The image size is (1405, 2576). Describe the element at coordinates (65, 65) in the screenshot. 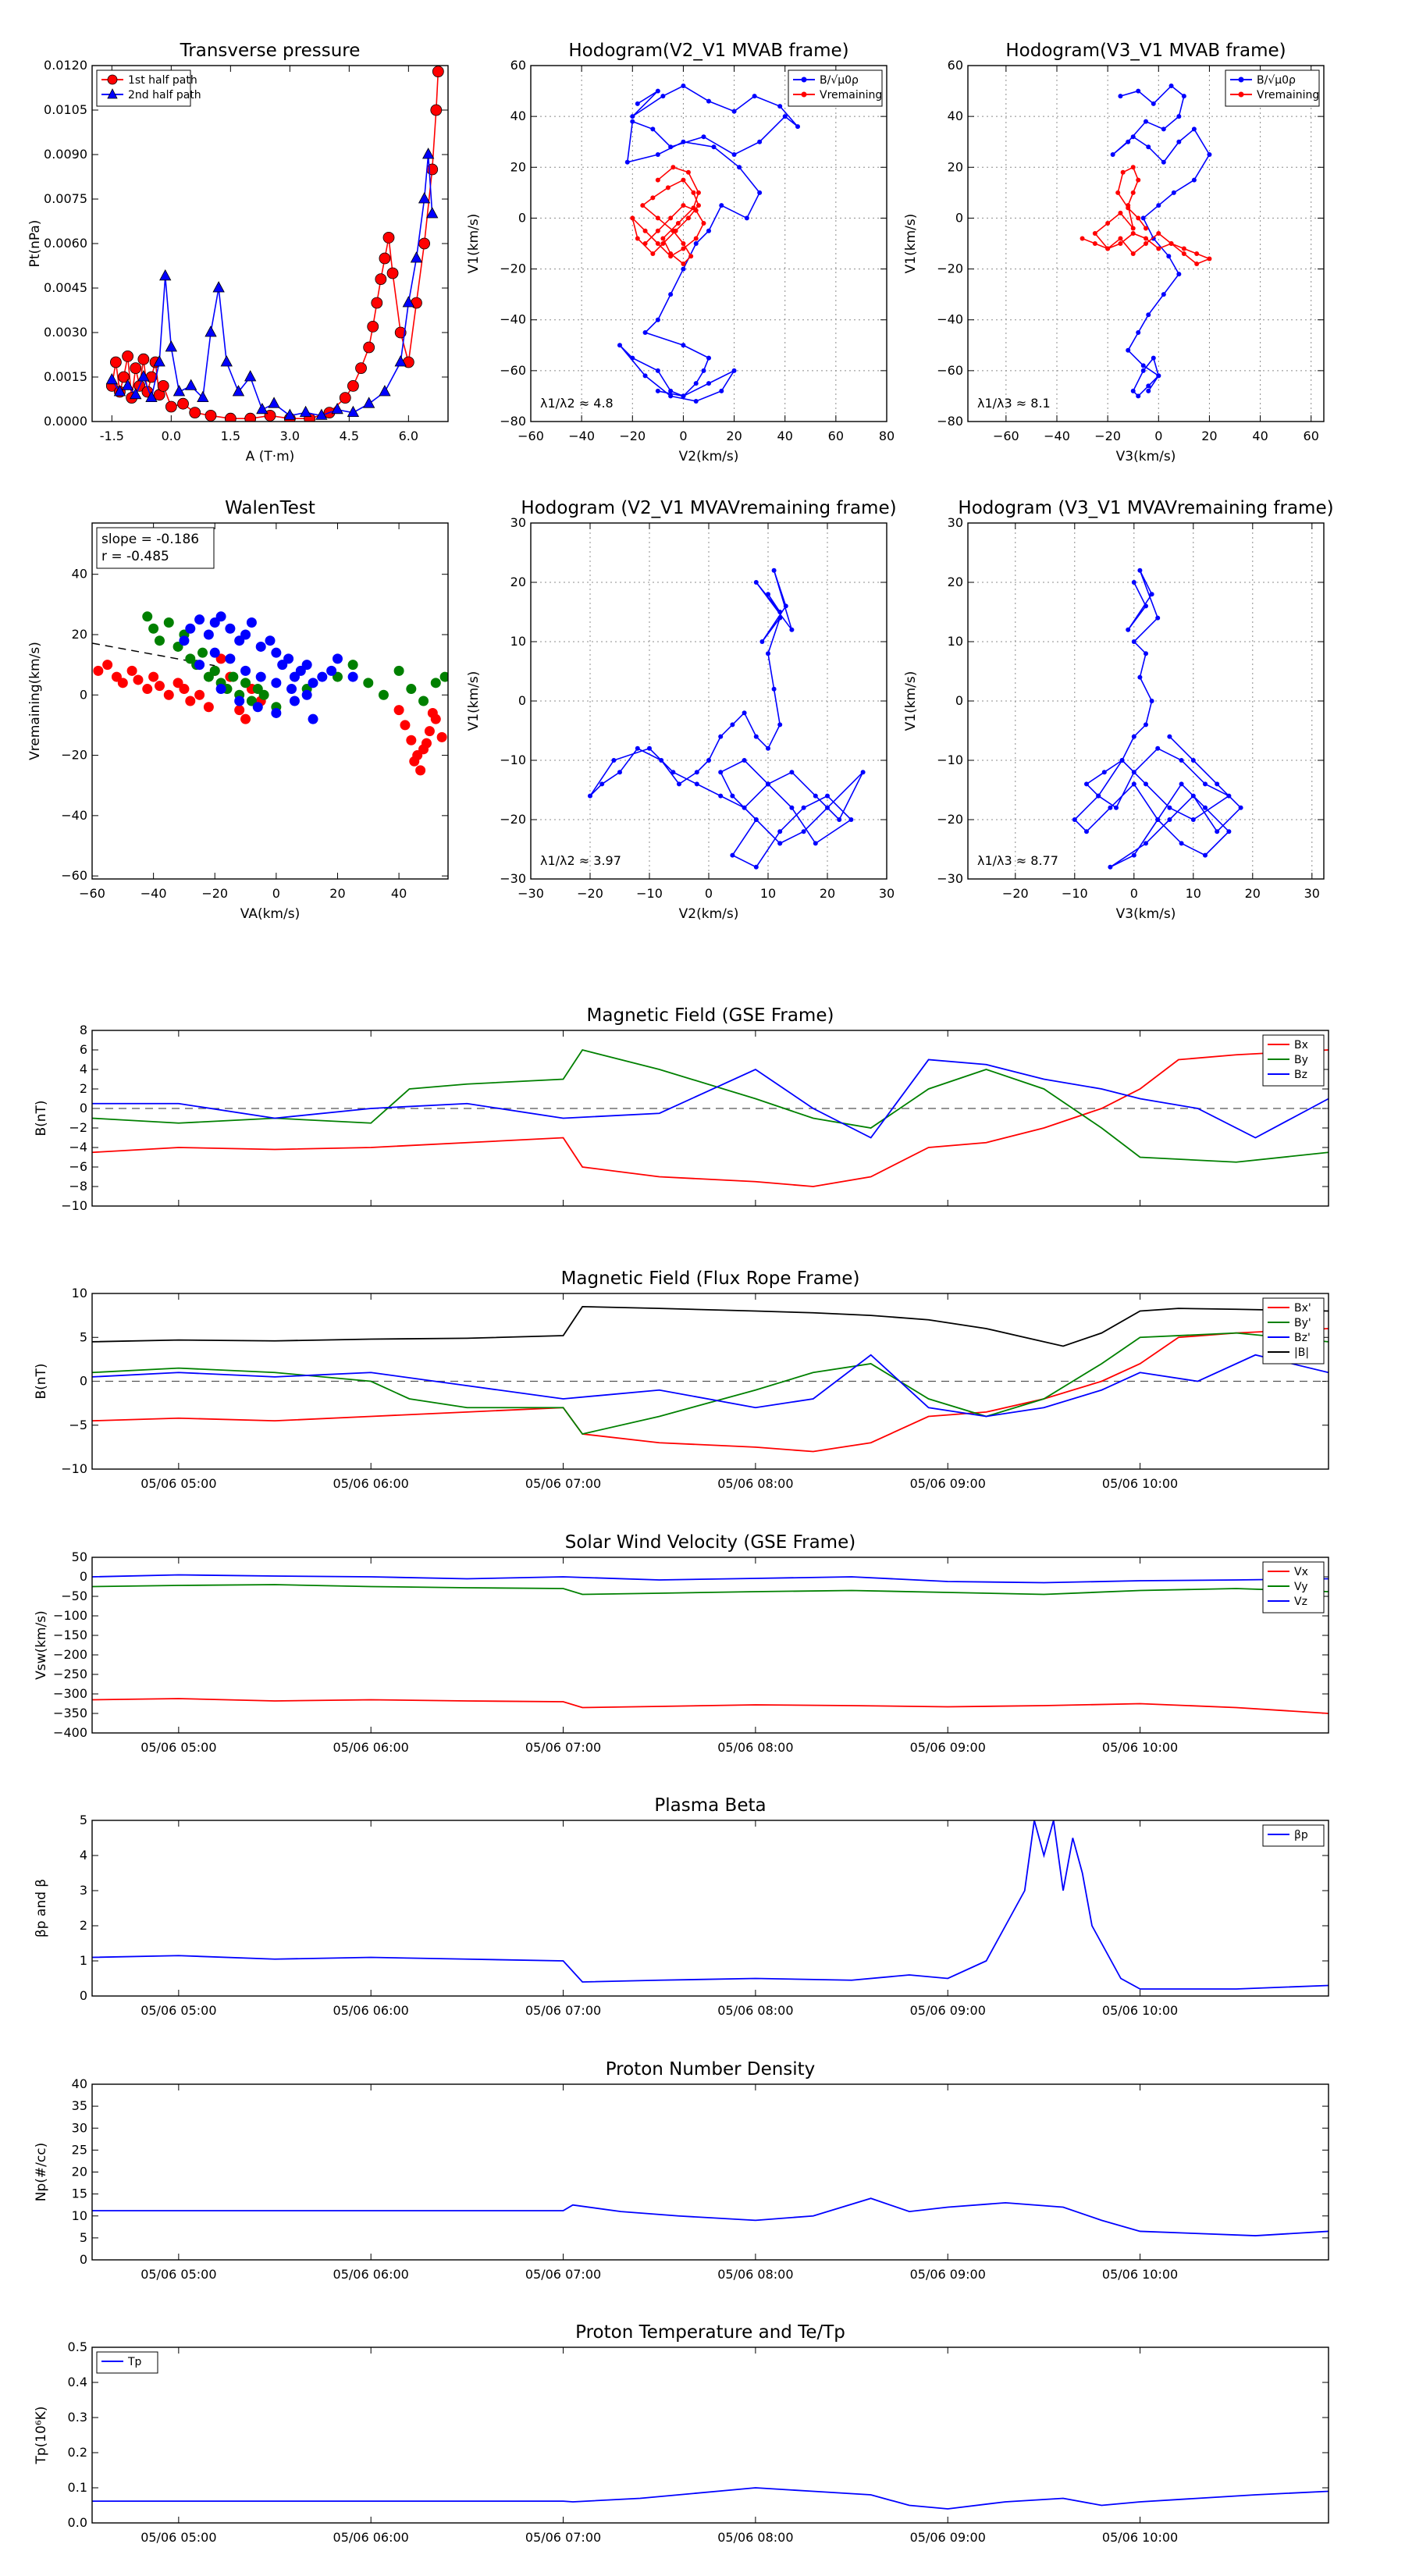

I see `y-tick-label: 0.0120` at that location.